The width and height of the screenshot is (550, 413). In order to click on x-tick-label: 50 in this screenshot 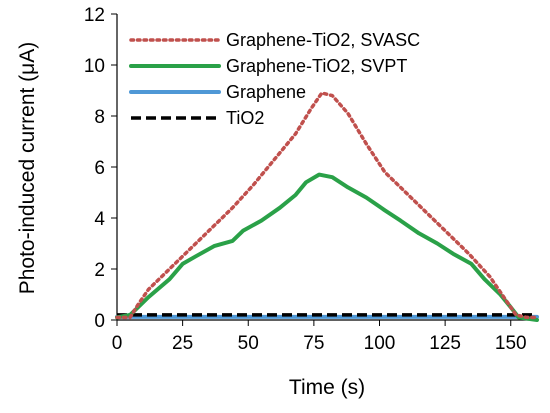, I will do `click(248, 343)`.